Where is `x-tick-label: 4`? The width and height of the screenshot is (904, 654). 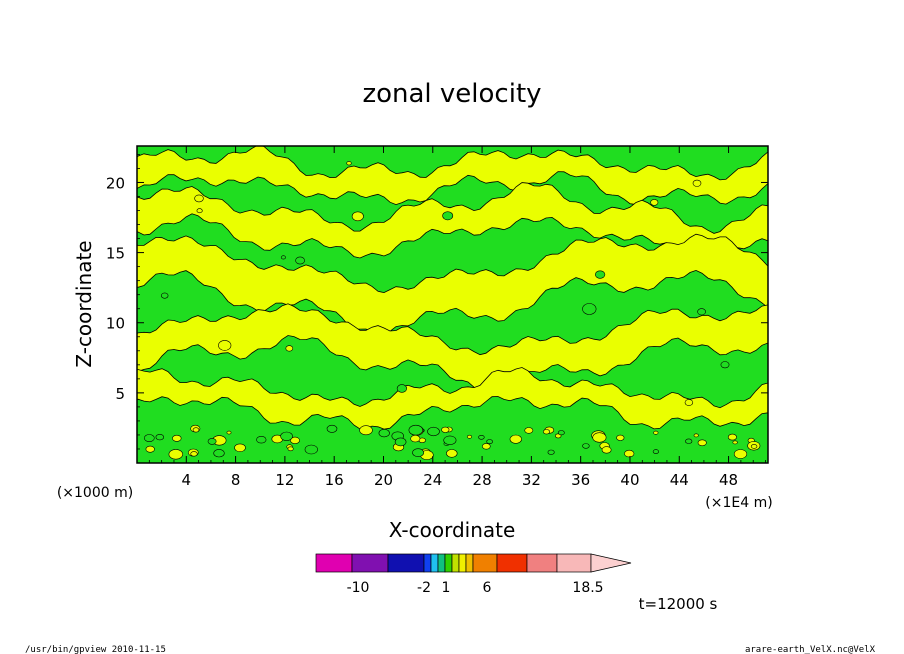 x-tick-label: 4 is located at coordinates (187, 480).